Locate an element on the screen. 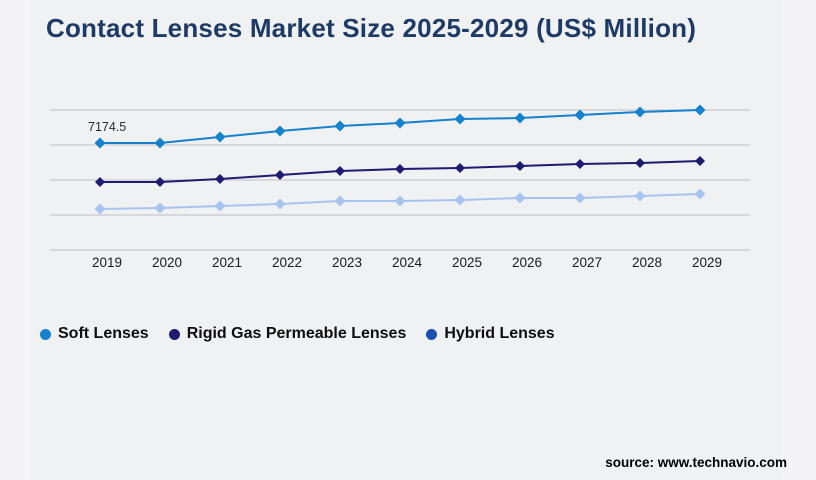 Image resolution: width=816 pixels, height=480 pixels. legend-item-soft-lenses: Soft Lenses is located at coordinates (94, 334).